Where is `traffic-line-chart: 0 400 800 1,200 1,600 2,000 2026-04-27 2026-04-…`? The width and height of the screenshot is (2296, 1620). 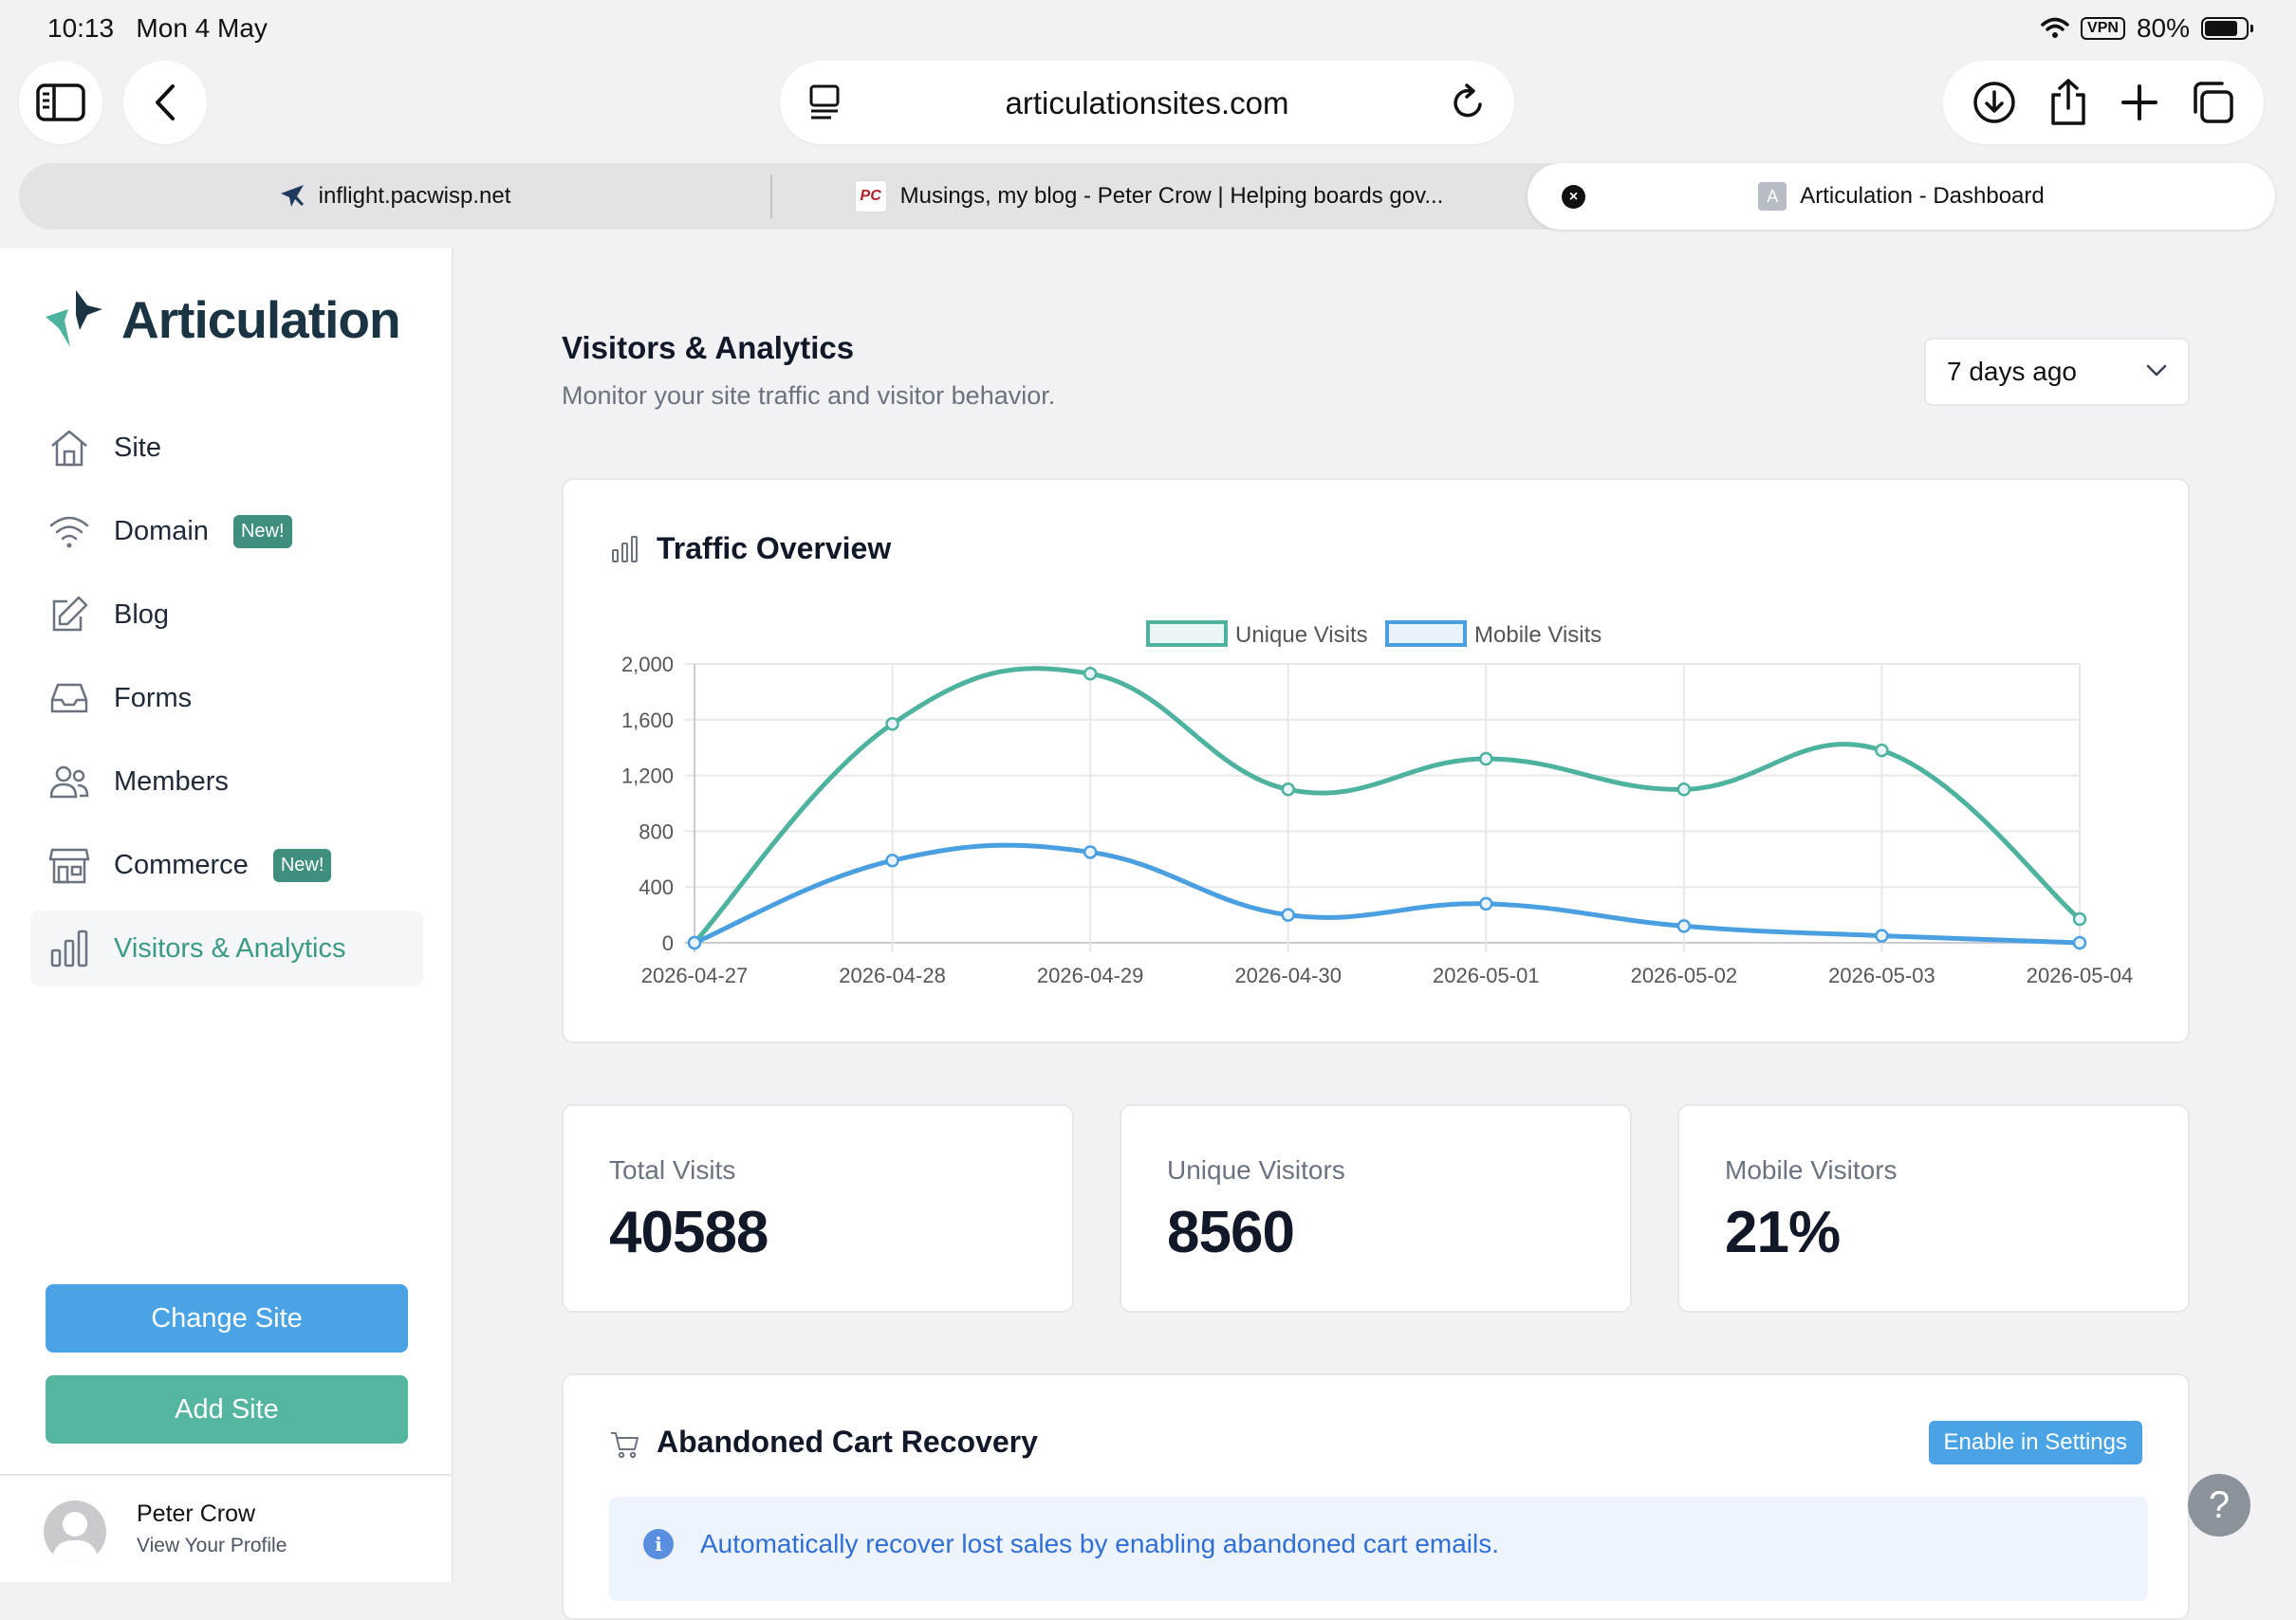 traffic-line-chart: 0 400 800 1,200 1,600 2,000 2026-04-27 2026-04-… is located at coordinates (1377, 803).